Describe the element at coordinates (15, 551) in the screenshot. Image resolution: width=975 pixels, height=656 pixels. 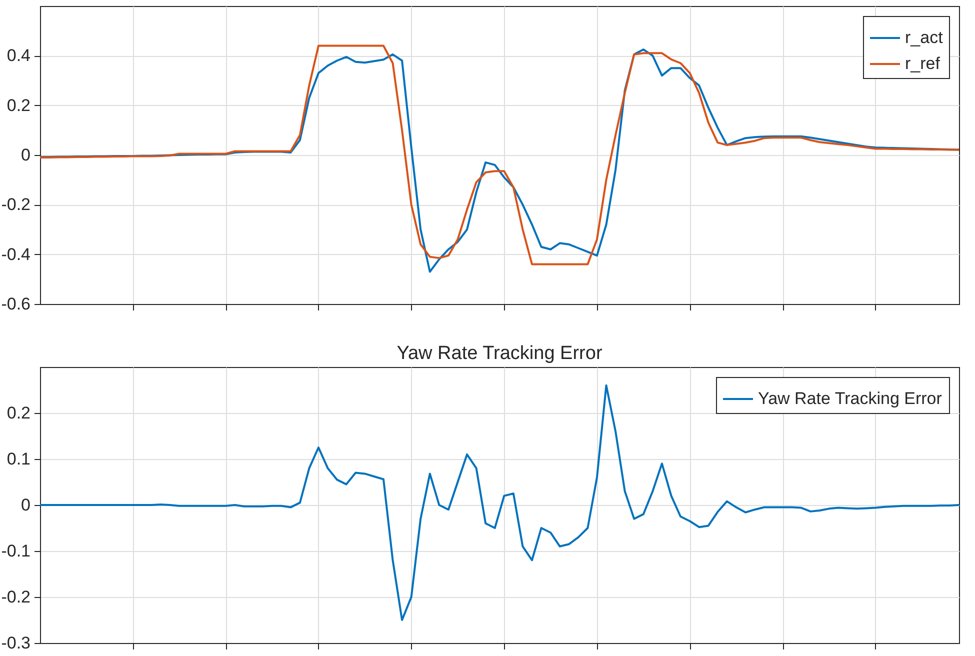
I see `y-tick-label: -0.1` at that location.